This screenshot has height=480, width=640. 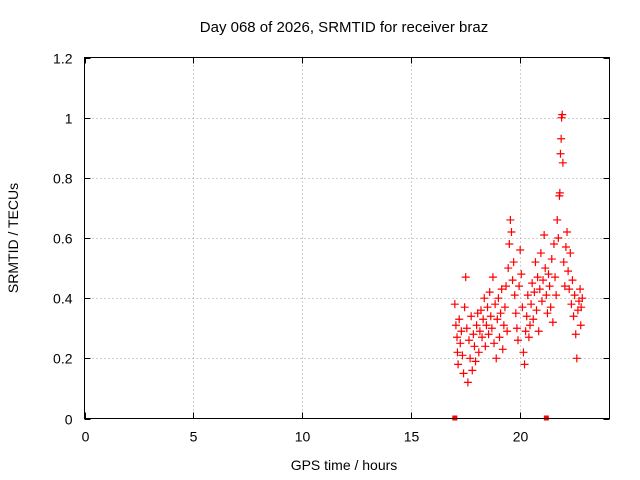 I want to click on y-tick-label: 1, so click(x=69, y=119).